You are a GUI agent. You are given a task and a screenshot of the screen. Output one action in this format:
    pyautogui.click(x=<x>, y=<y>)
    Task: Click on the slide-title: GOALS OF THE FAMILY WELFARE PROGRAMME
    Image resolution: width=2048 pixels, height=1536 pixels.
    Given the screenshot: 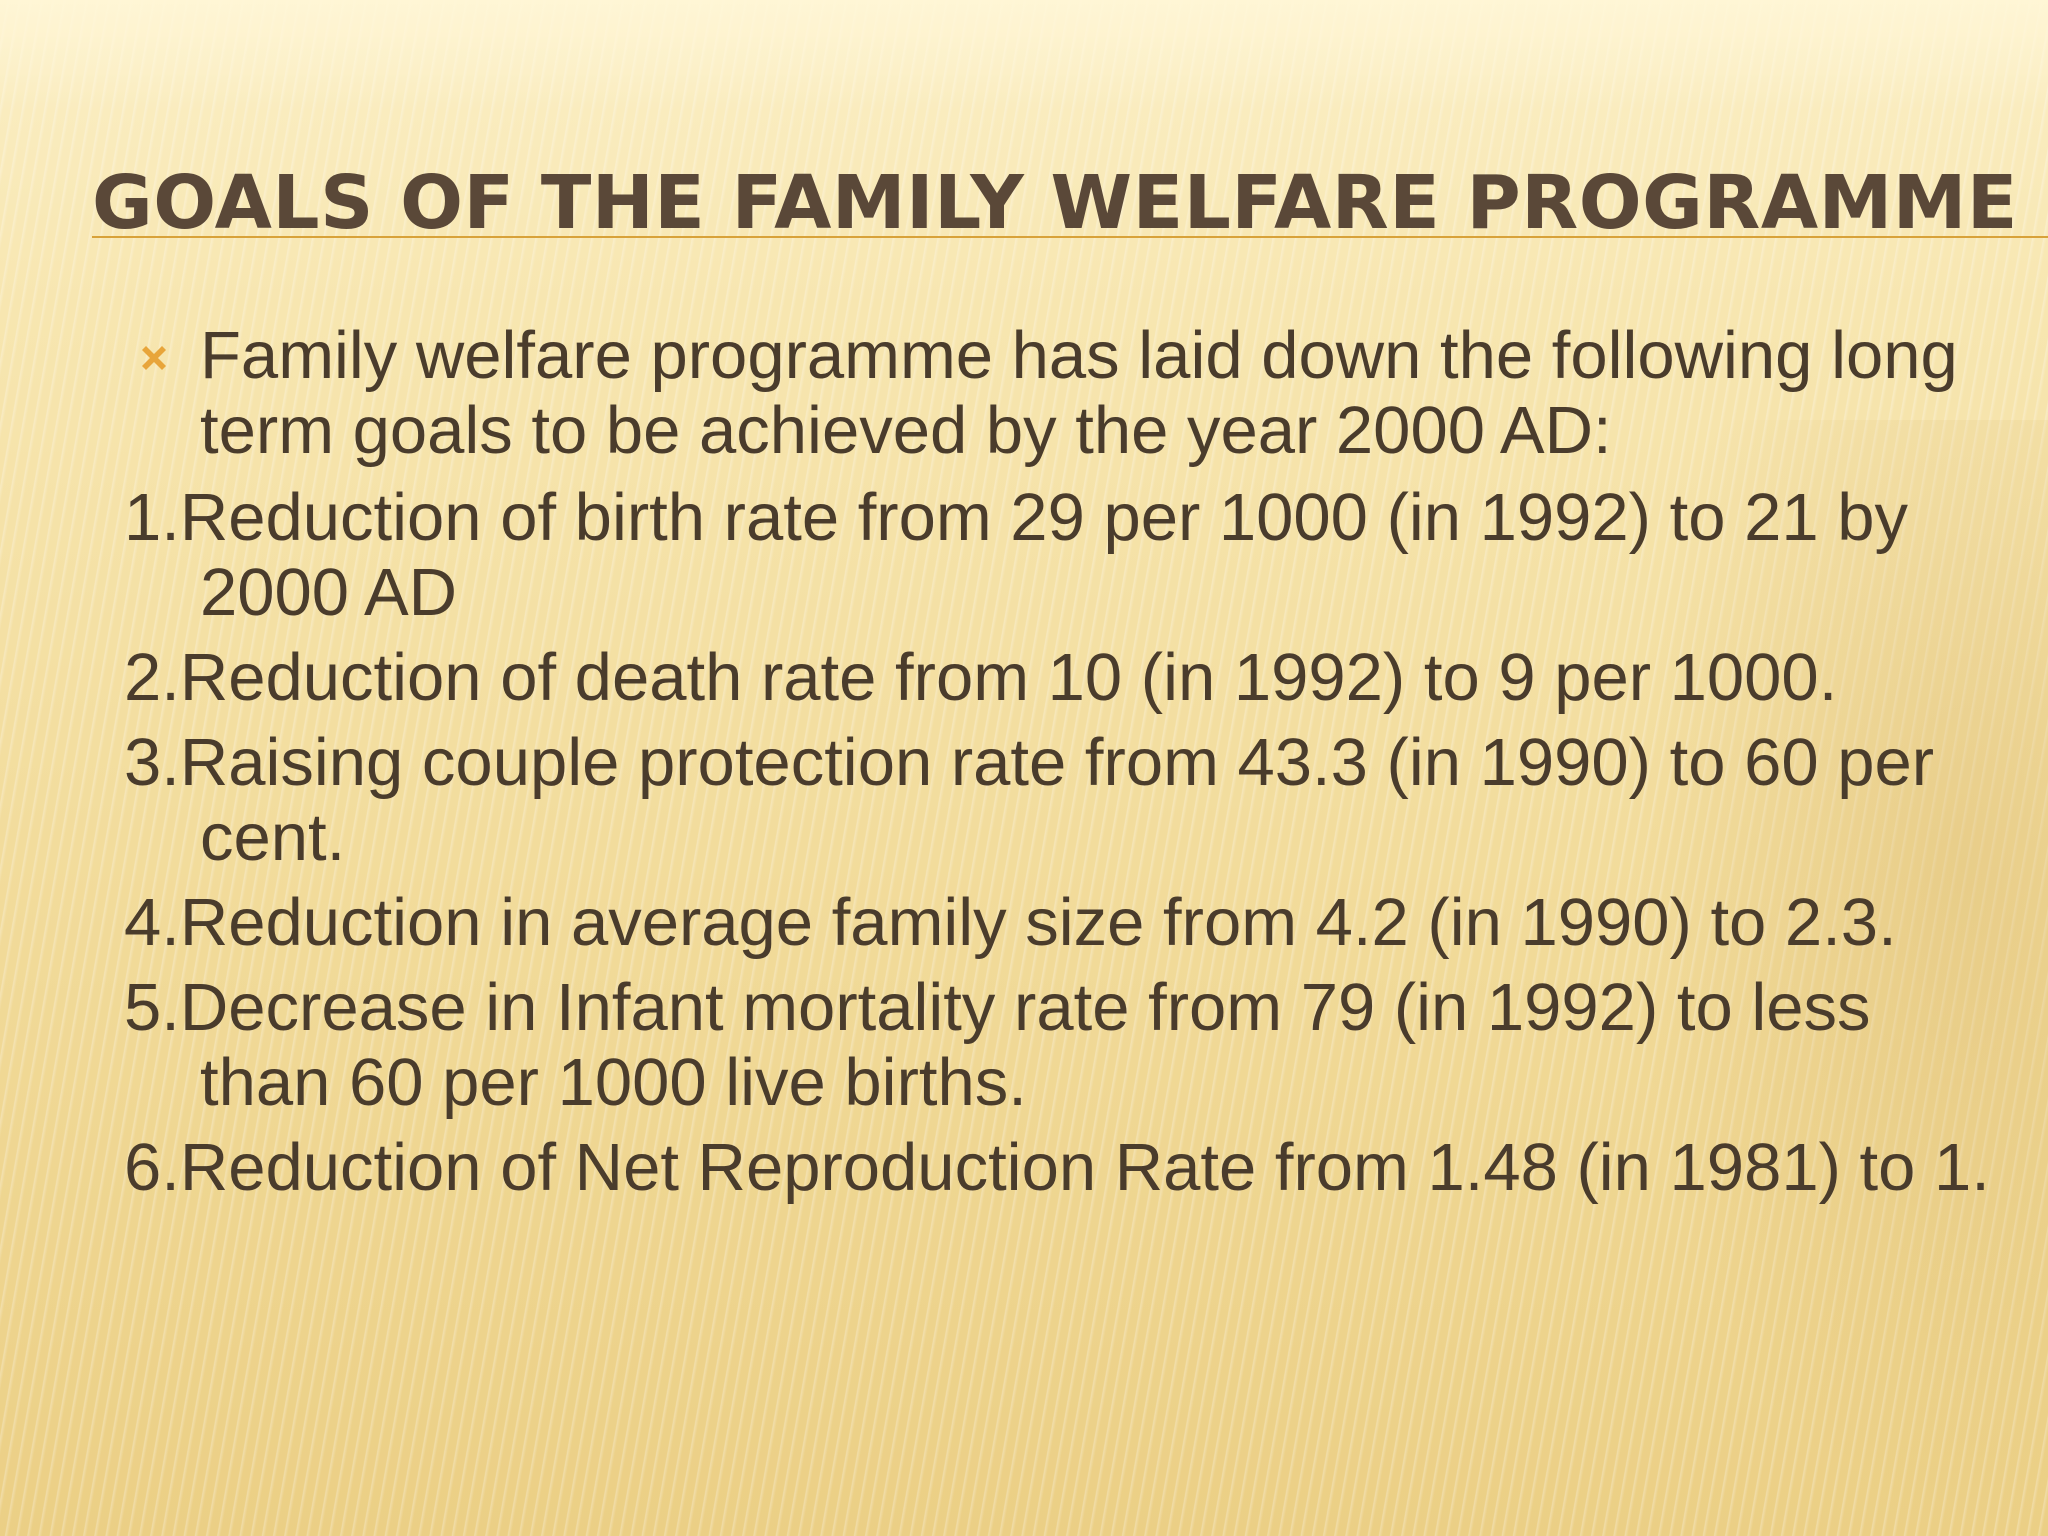 What is the action you would take?
    pyautogui.click(x=1055, y=203)
    